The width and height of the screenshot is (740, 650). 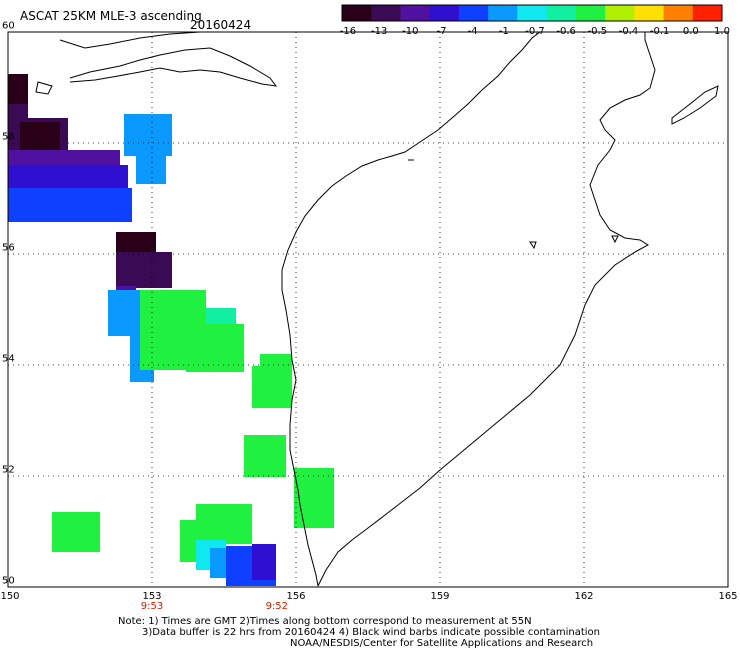 I want to click on lat-tick-label: 54, so click(x=8, y=359).